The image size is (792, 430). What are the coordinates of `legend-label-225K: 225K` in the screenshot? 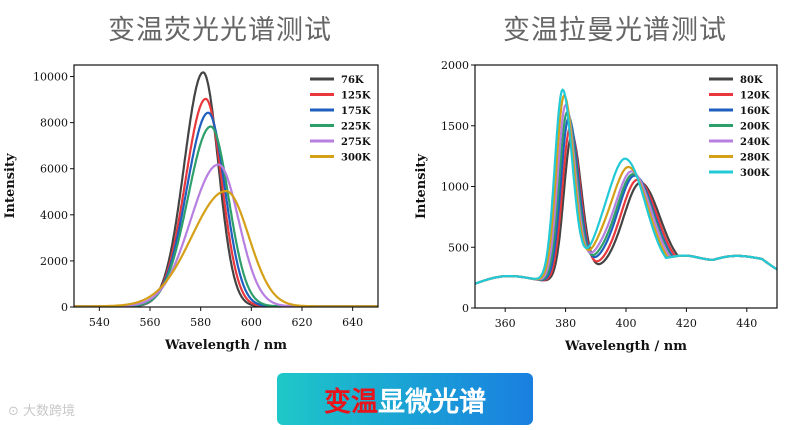 It's located at (356, 127).